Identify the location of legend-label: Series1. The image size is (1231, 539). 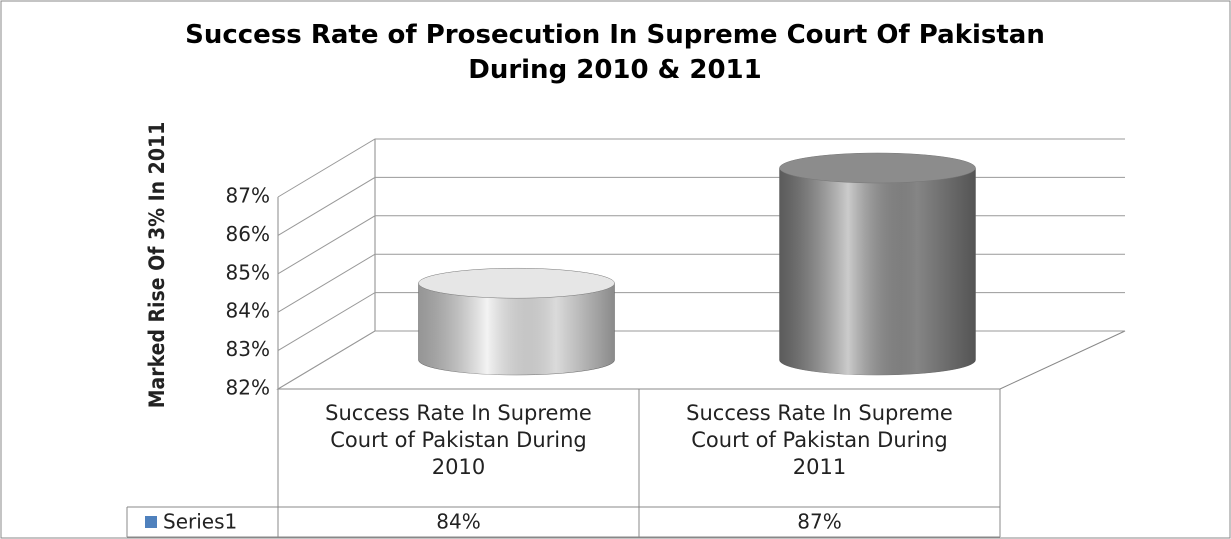
(200, 522).